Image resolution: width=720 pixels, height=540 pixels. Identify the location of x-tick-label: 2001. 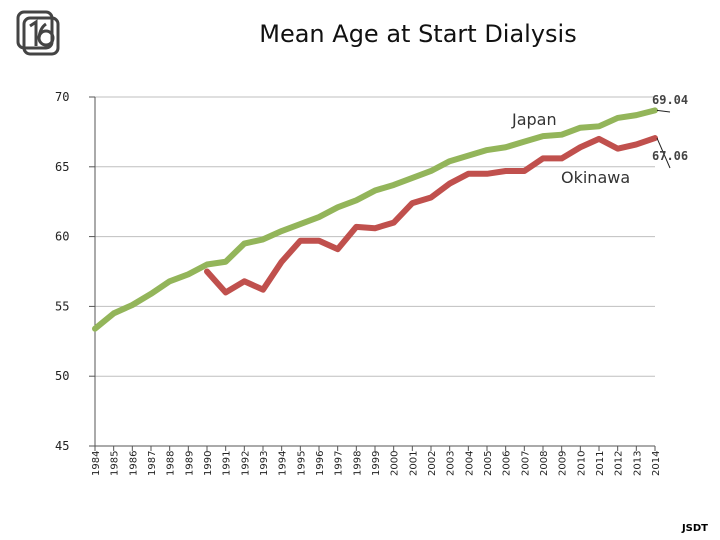
(413, 463).